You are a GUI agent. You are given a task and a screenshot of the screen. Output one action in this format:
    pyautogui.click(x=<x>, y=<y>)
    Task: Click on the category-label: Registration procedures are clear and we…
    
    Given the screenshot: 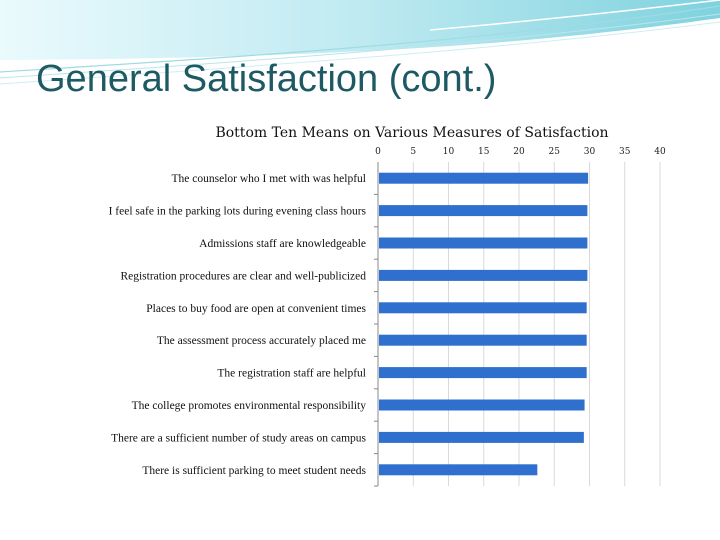 What is the action you would take?
    pyautogui.click(x=243, y=276)
    